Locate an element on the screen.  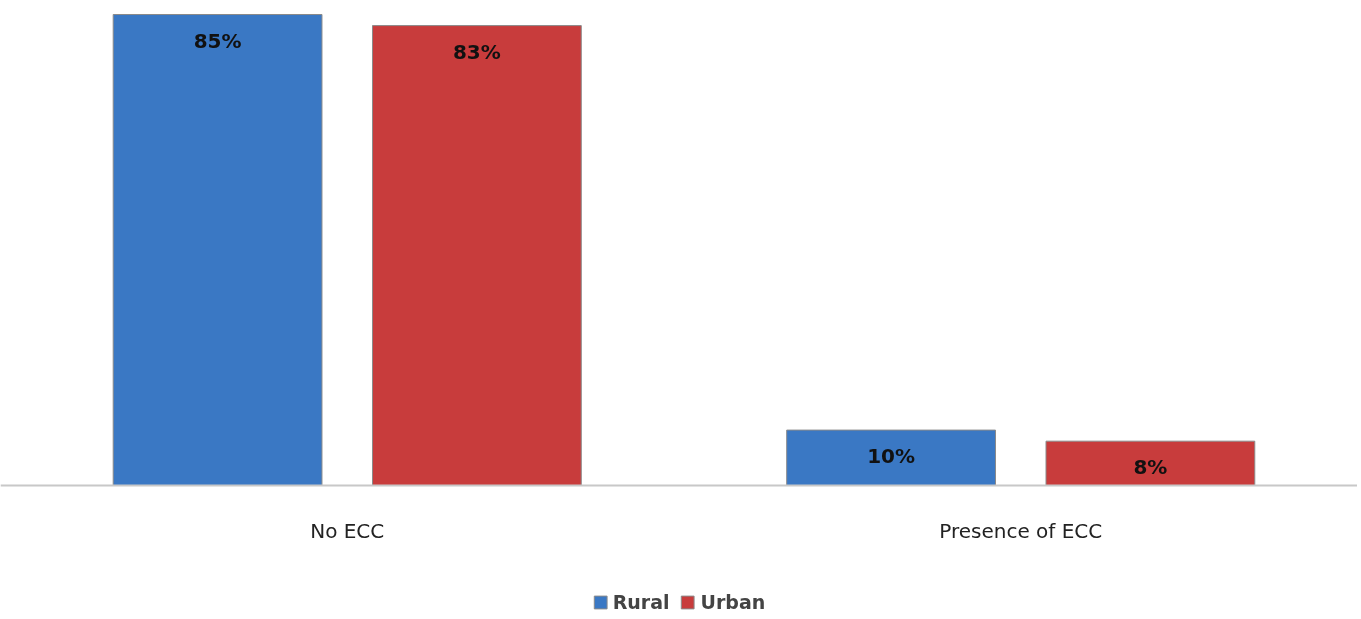
data-label: 83% is located at coordinates (476, 51).